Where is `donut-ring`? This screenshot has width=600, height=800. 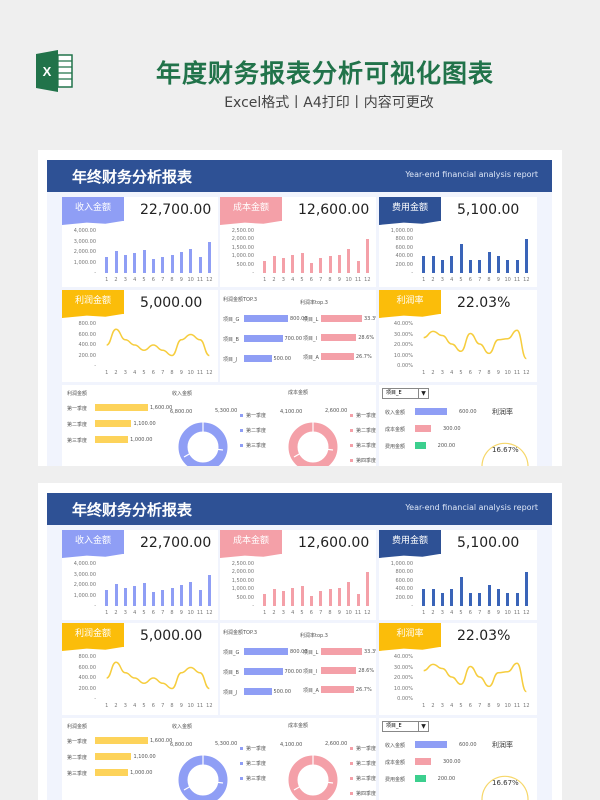
donut-ring is located at coordinates (313, 444).